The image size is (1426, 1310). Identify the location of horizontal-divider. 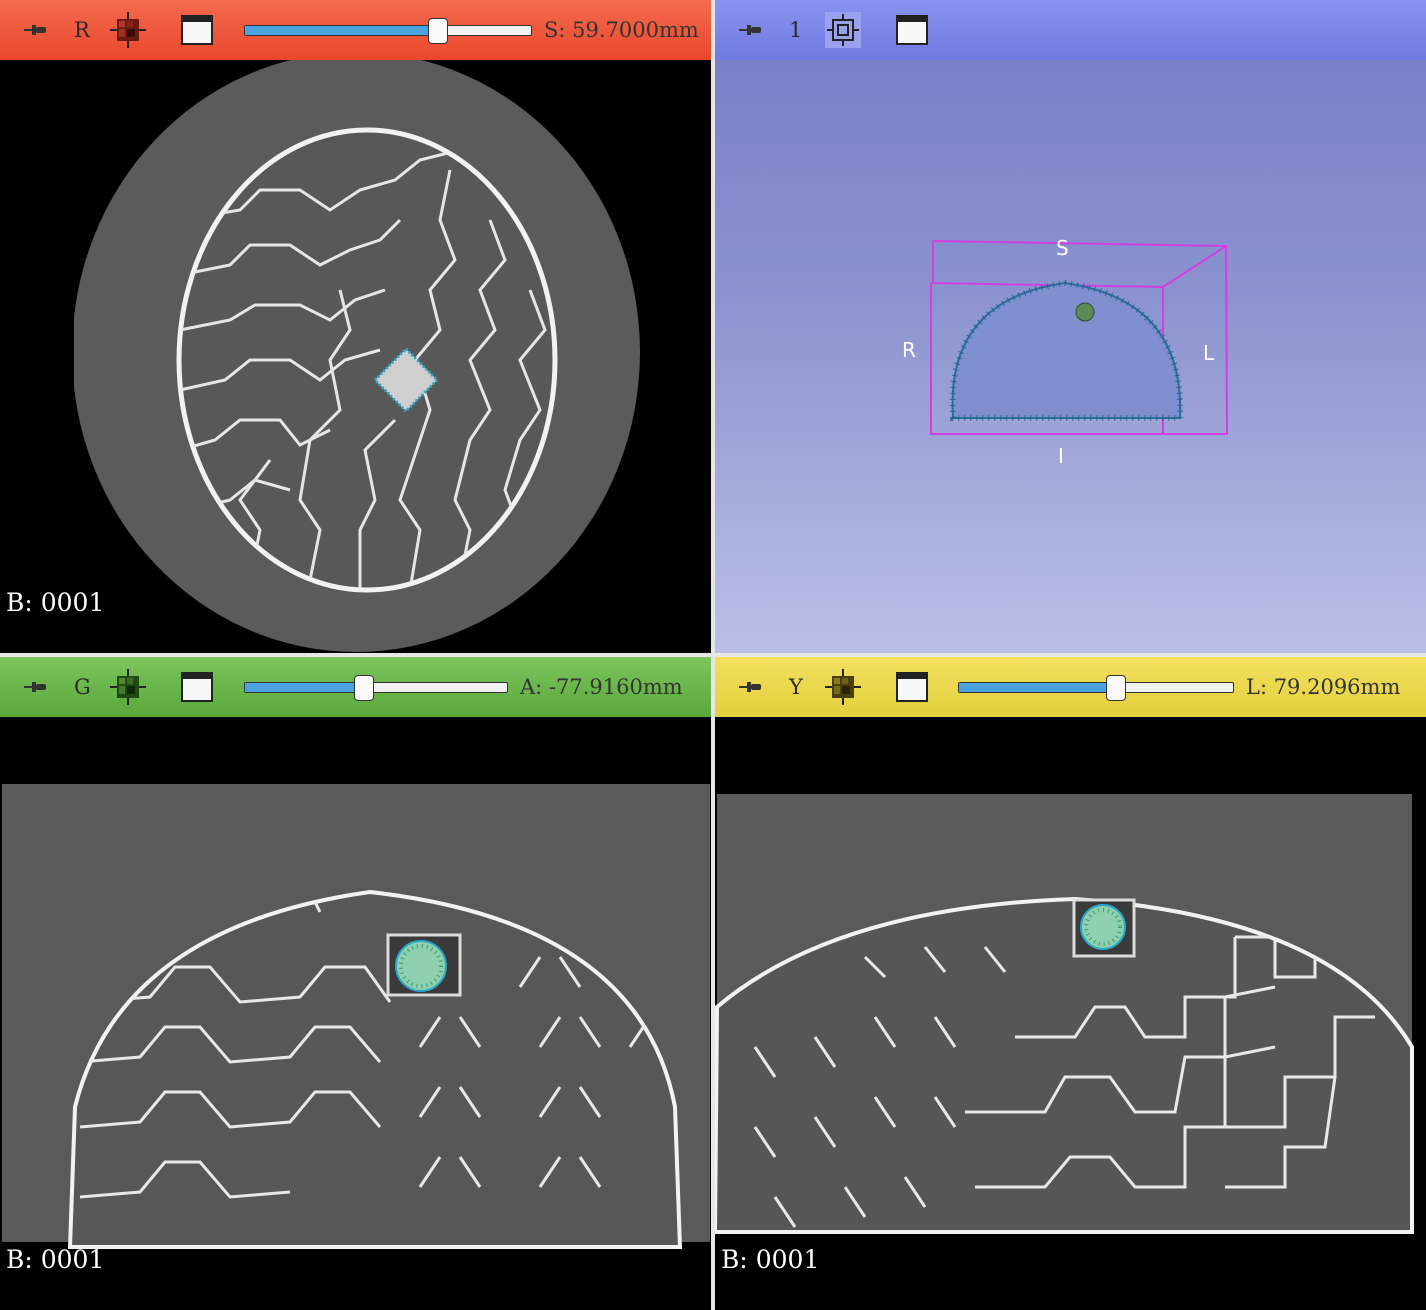
(713, 655).